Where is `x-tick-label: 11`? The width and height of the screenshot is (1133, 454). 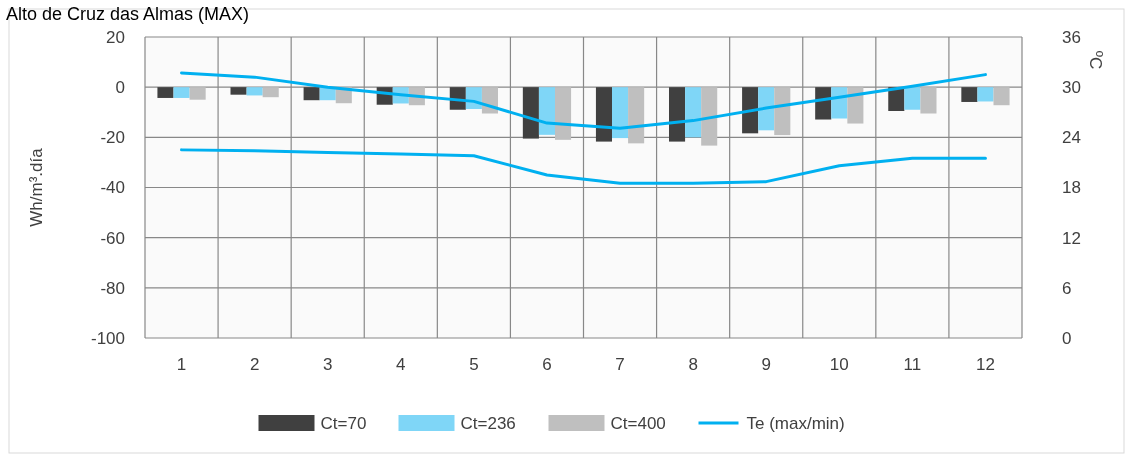
x-tick-label: 11 is located at coordinates (912, 364).